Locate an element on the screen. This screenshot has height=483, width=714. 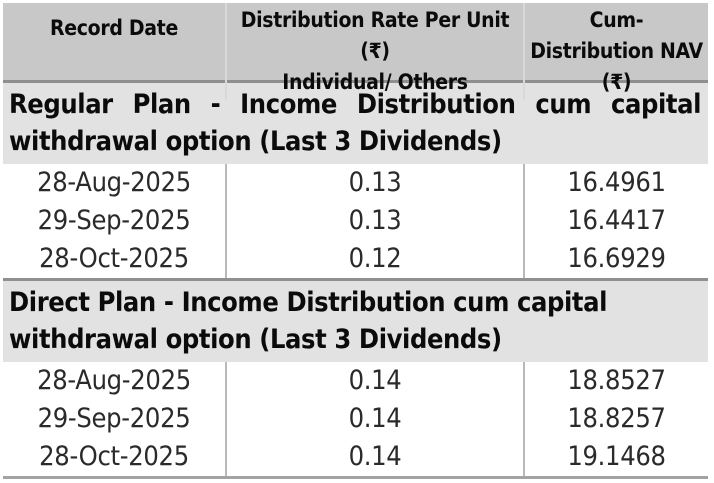
table-row: 28-Aug-2025 0.14 18.8527 is located at coordinates (355, 381).